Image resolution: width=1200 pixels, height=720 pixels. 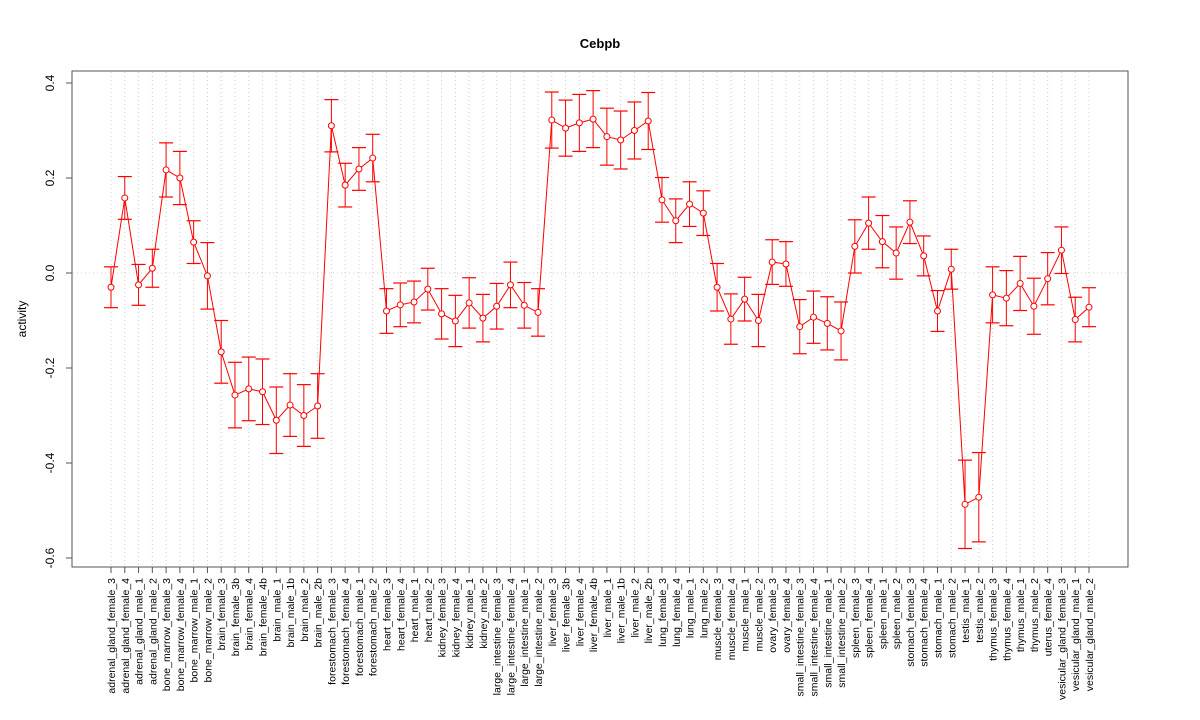 What do you see at coordinates (787, 615) in the screenshot?
I see `x-tick-label: ovary_female_4` at bounding box center [787, 615].